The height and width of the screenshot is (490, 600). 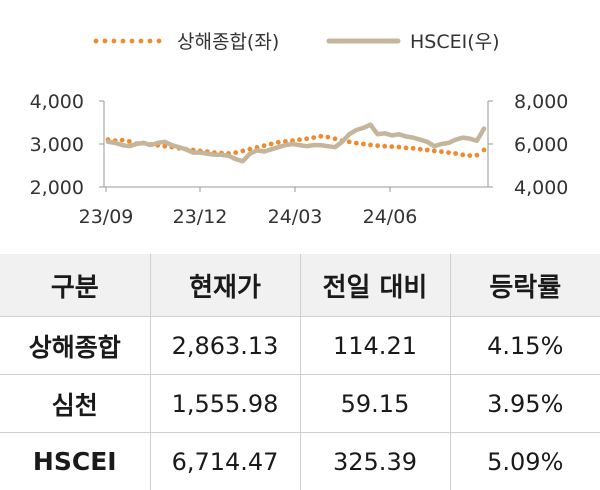 I want to click on table-row: 상해종합 2,863.13 114.21 4.15%, so click(x=300, y=346).